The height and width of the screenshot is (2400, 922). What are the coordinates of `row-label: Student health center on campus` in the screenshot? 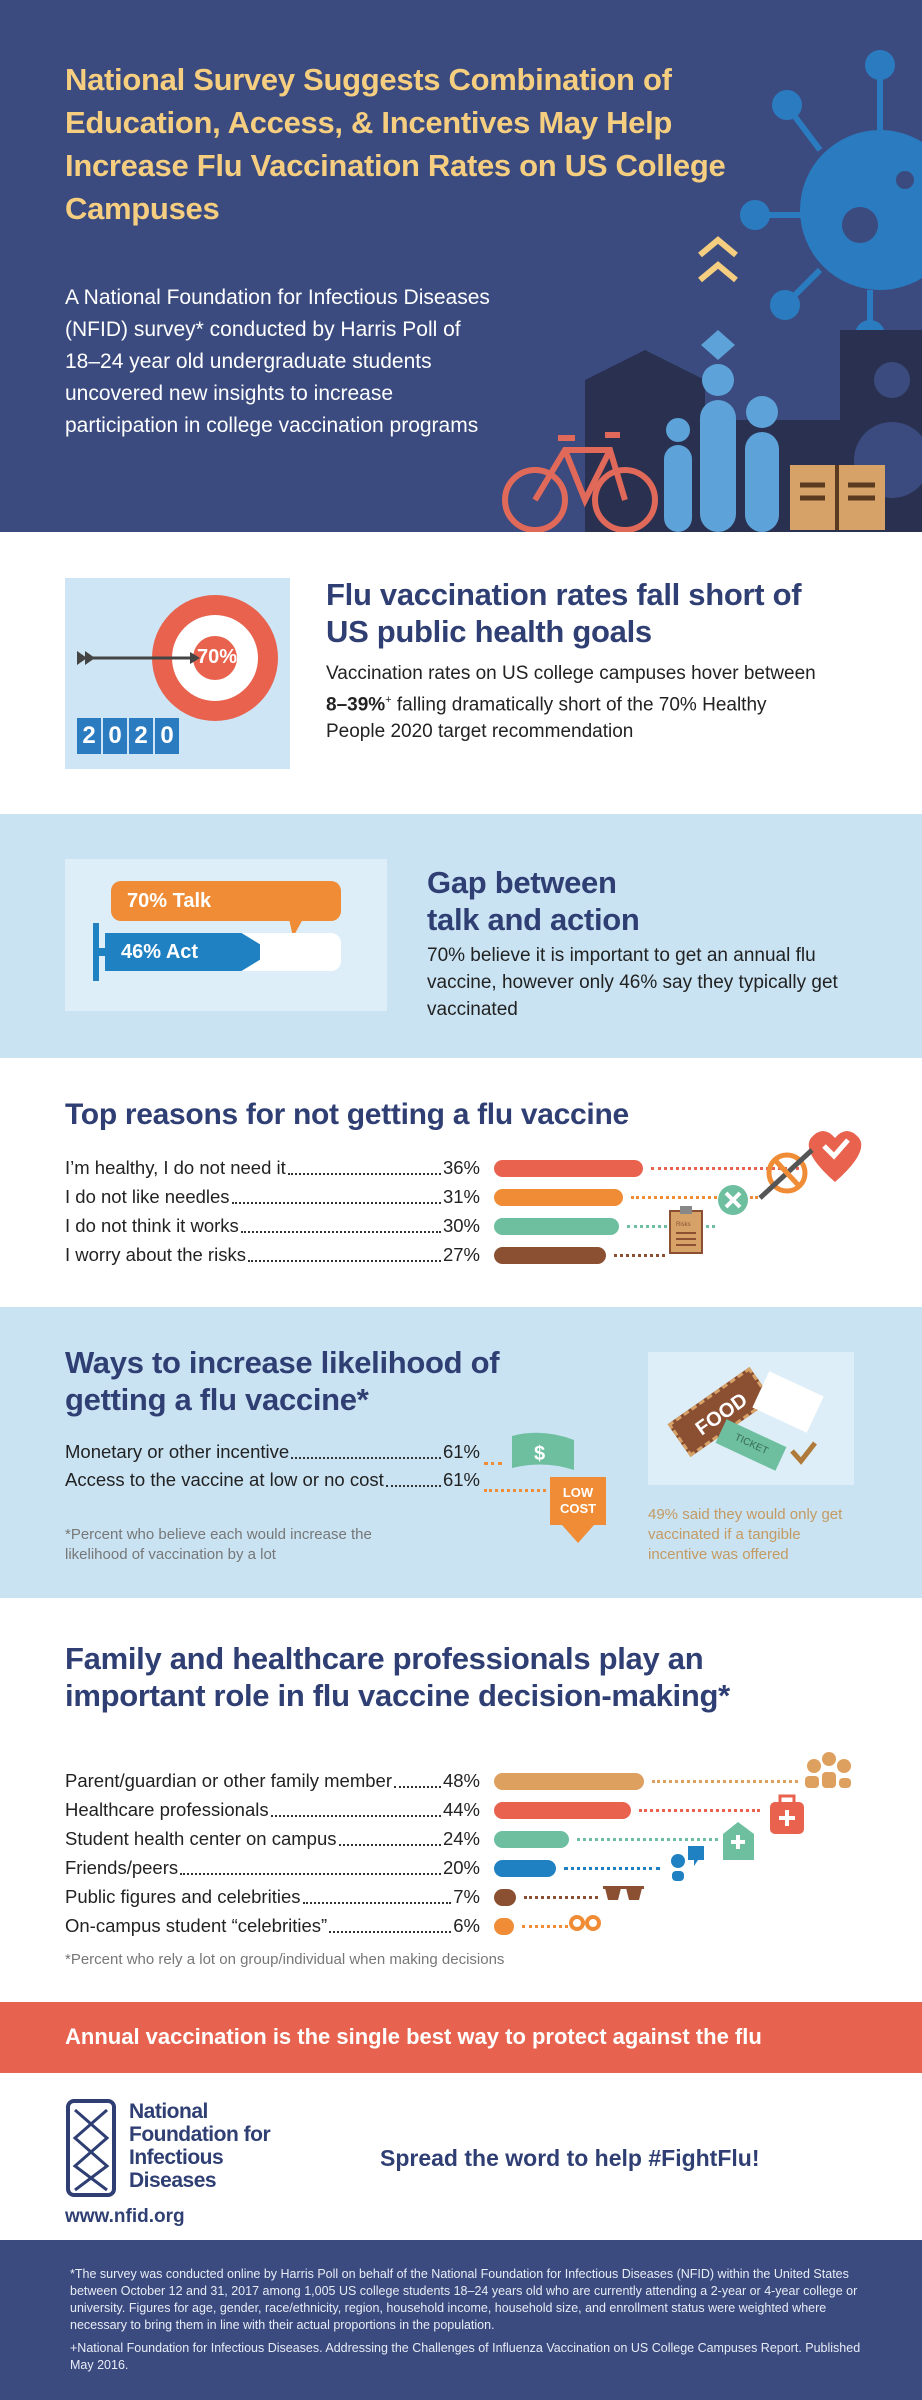 It's located at (201, 1838).